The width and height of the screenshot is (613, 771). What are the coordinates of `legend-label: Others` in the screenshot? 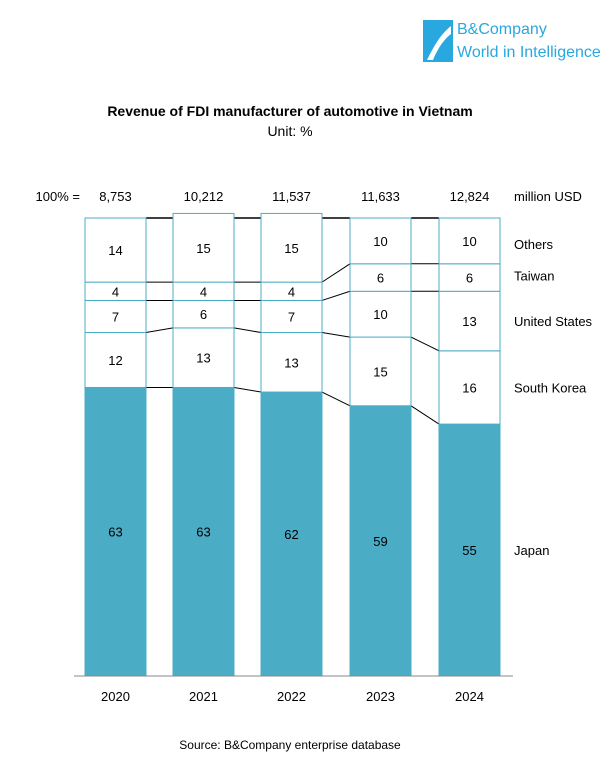 It's located at (534, 244).